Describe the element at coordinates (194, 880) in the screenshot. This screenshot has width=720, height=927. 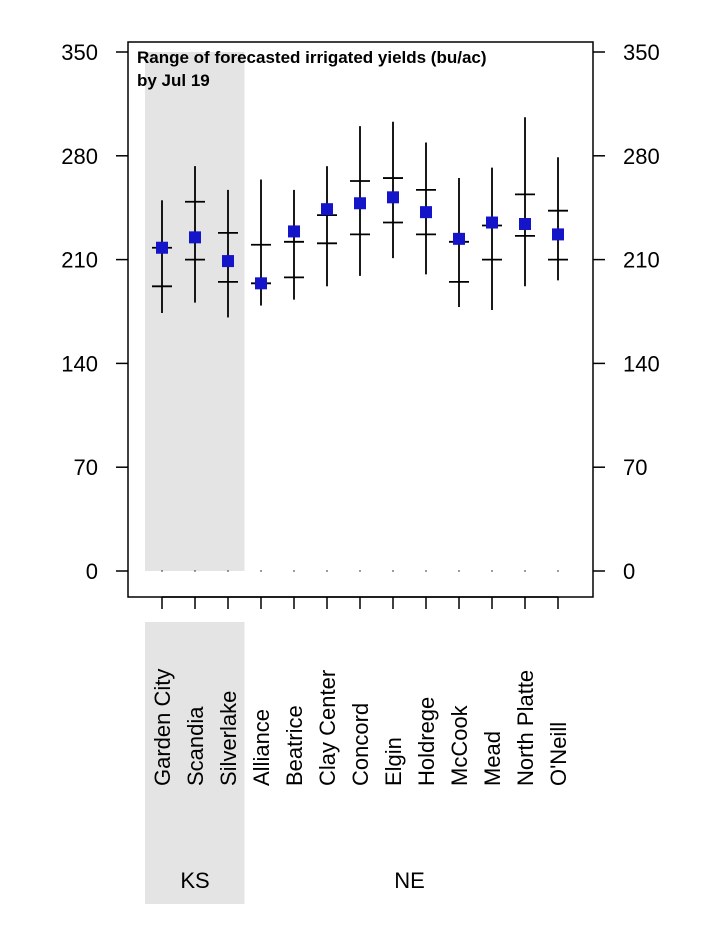
I see `group-label-ks: KS` at that location.